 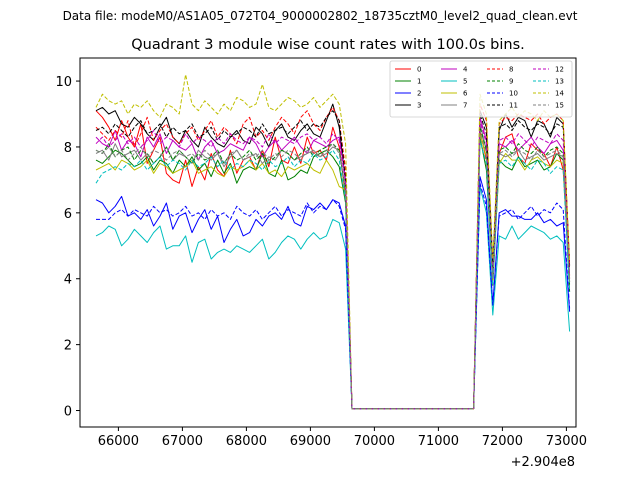 I want to click on legend-label: 13, so click(x=559, y=82).